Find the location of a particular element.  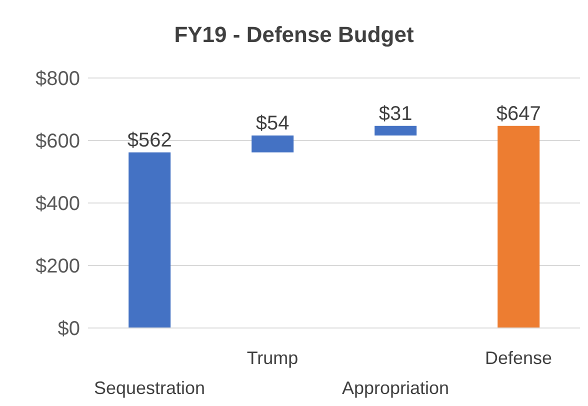

y-tick-label: $800 is located at coordinates (58, 79).